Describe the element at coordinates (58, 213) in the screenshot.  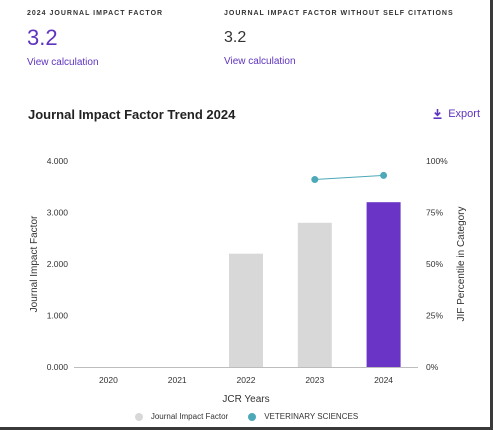
I see `y-tick-label: 3.000` at that location.